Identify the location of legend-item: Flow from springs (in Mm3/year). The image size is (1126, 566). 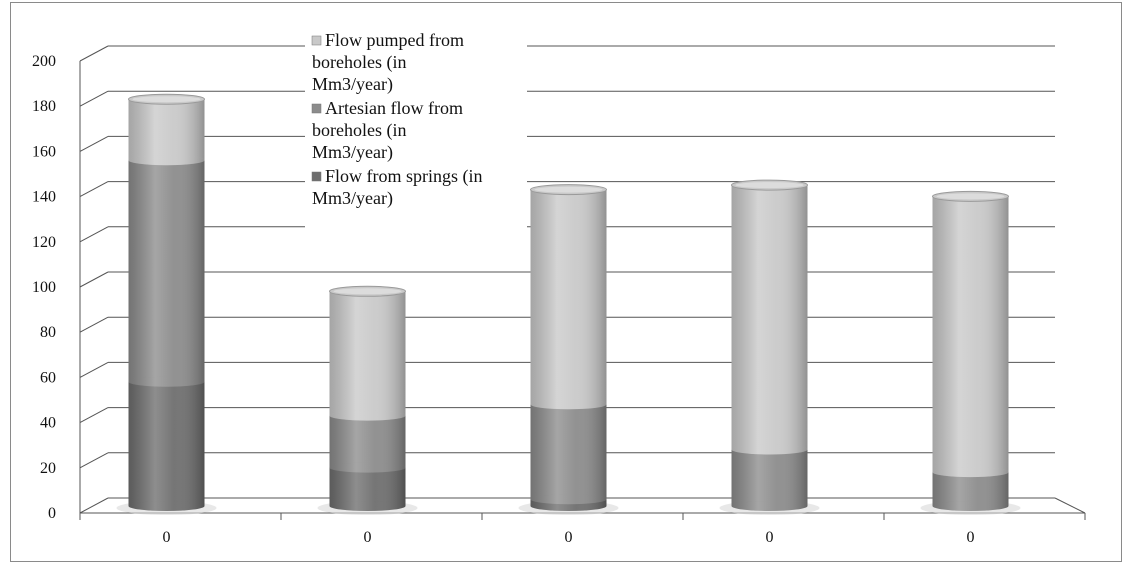
(397, 187).